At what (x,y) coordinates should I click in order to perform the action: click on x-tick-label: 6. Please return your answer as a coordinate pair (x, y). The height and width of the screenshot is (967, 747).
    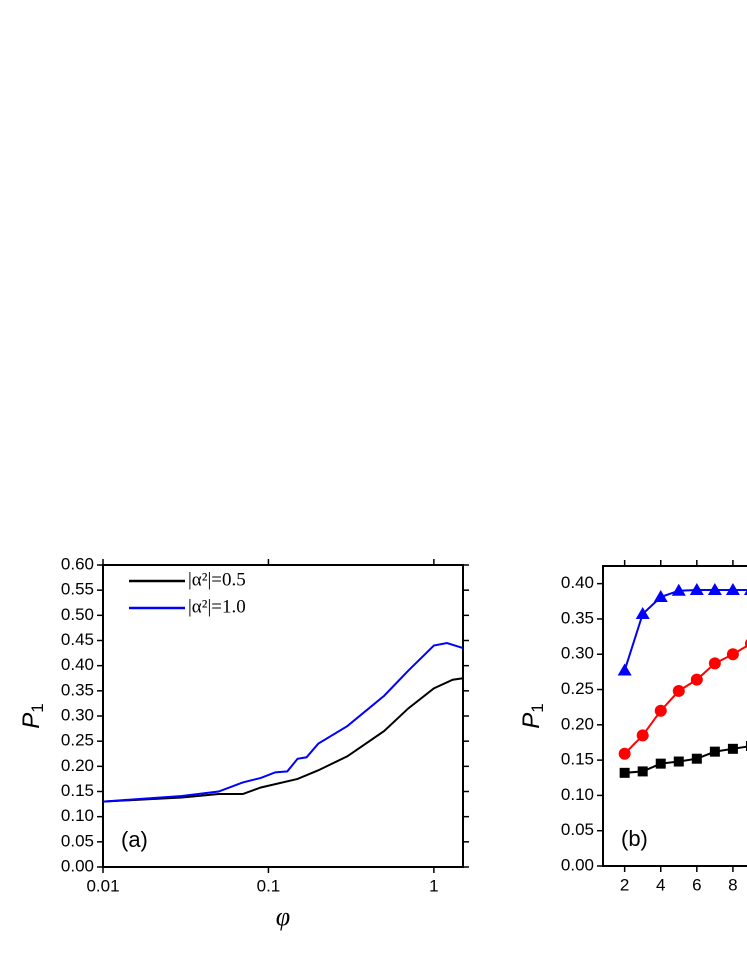
    Looking at the image, I should click on (696, 884).